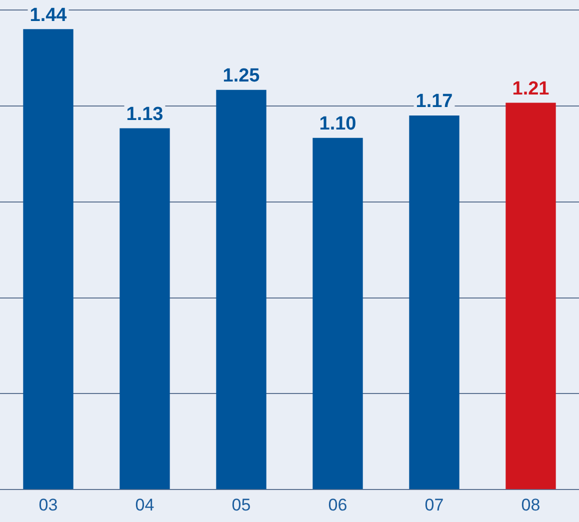 This screenshot has height=522, width=579. I want to click on x-tick-label: 05, so click(241, 504).